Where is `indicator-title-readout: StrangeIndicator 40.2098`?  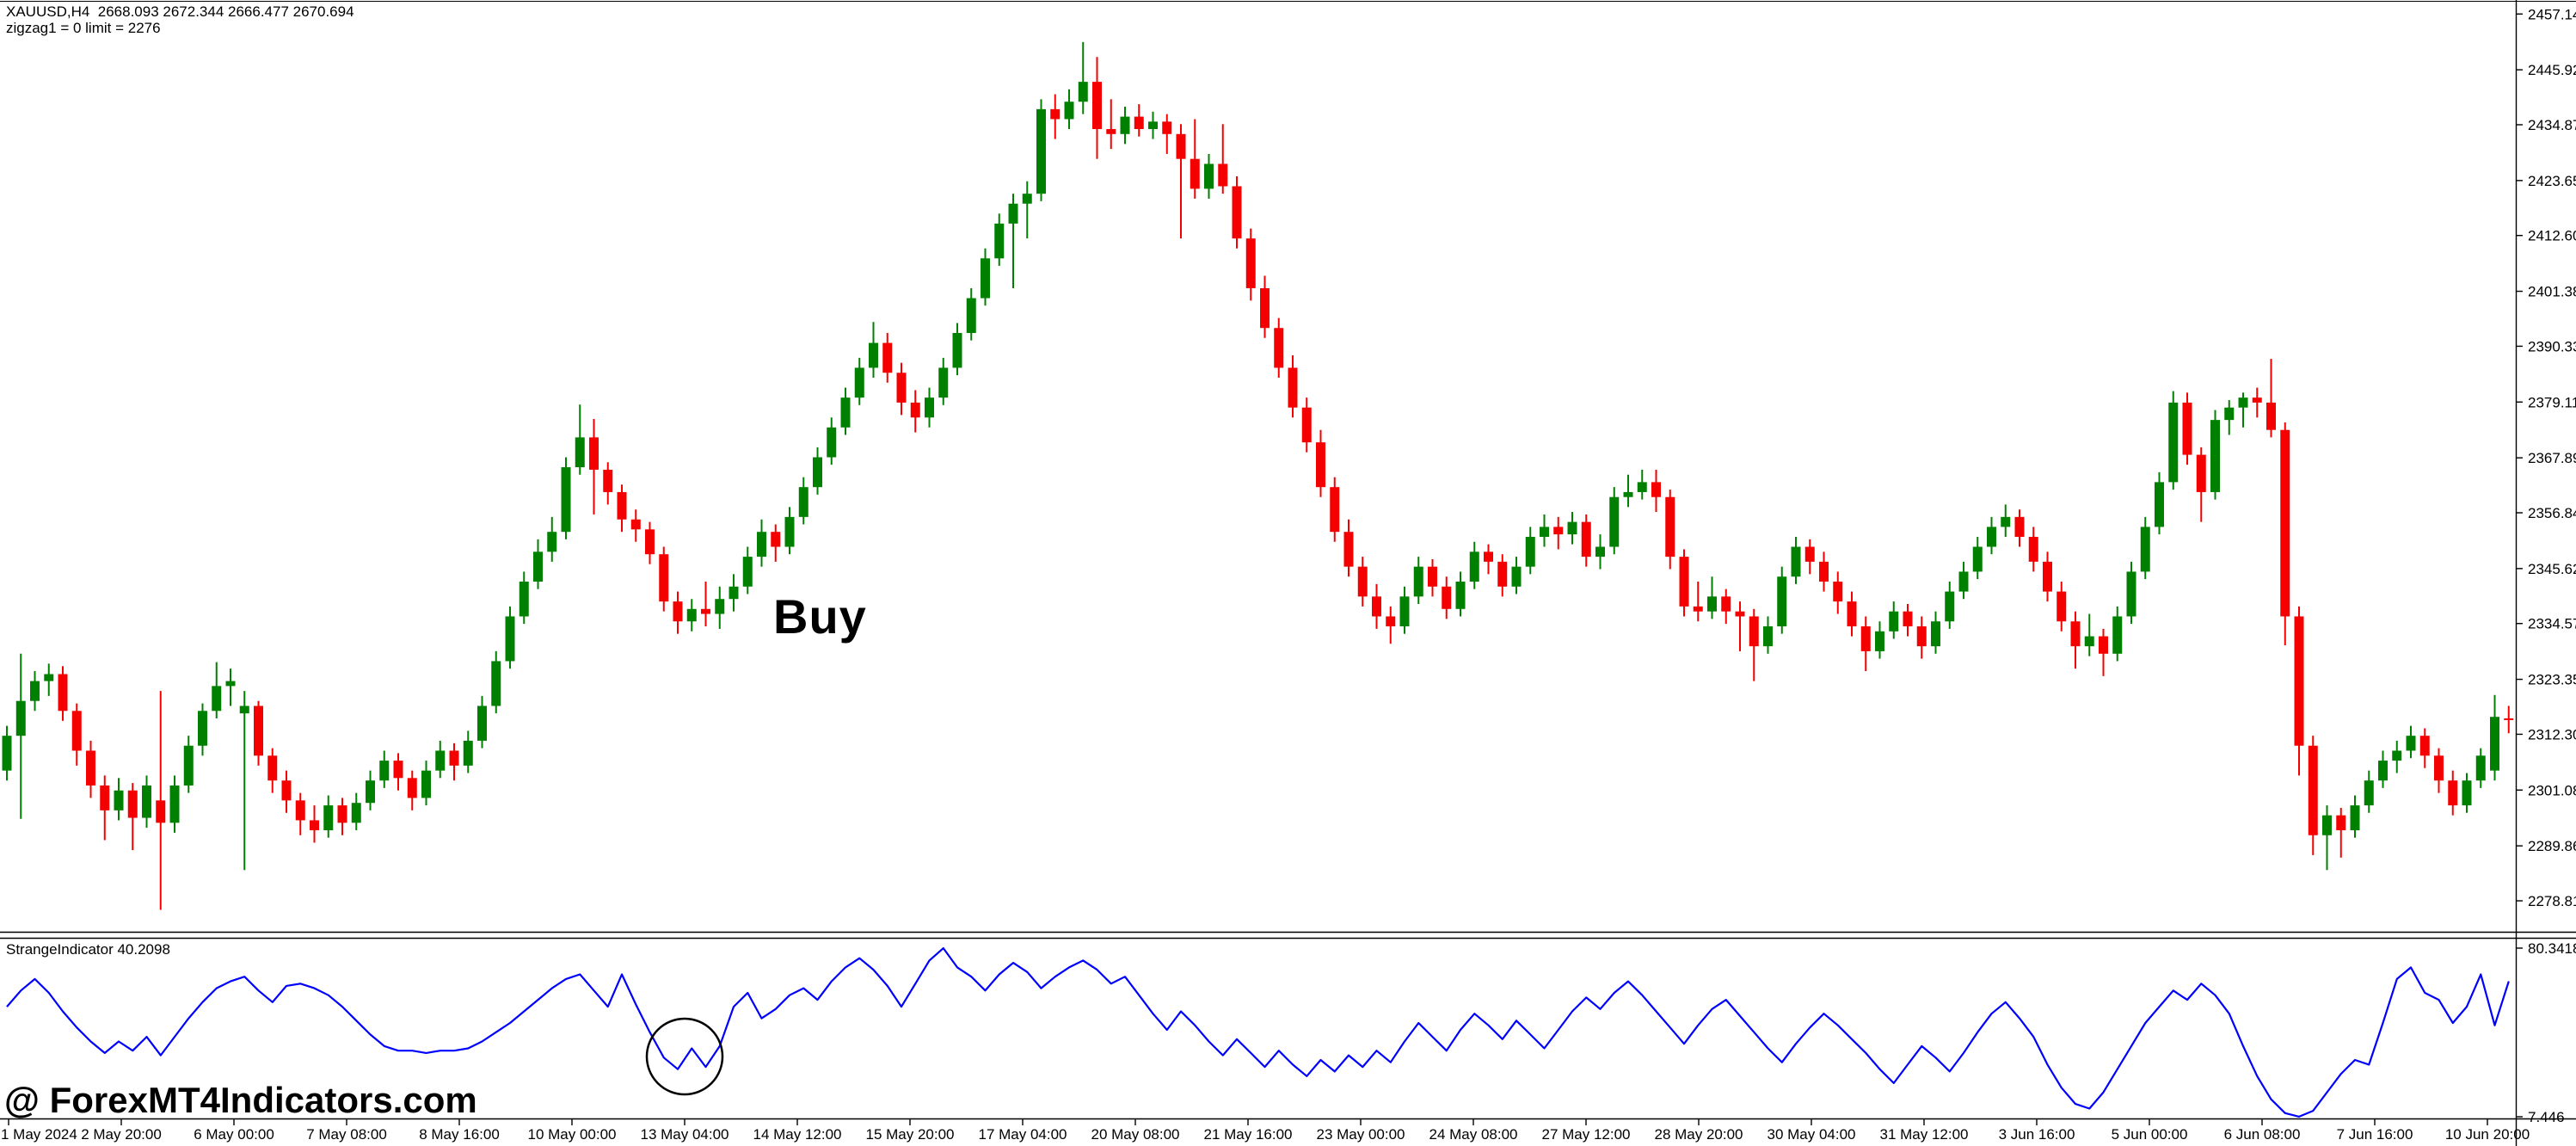
indicator-title-readout: StrangeIndicator 40.2098 is located at coordinates (88, 949).